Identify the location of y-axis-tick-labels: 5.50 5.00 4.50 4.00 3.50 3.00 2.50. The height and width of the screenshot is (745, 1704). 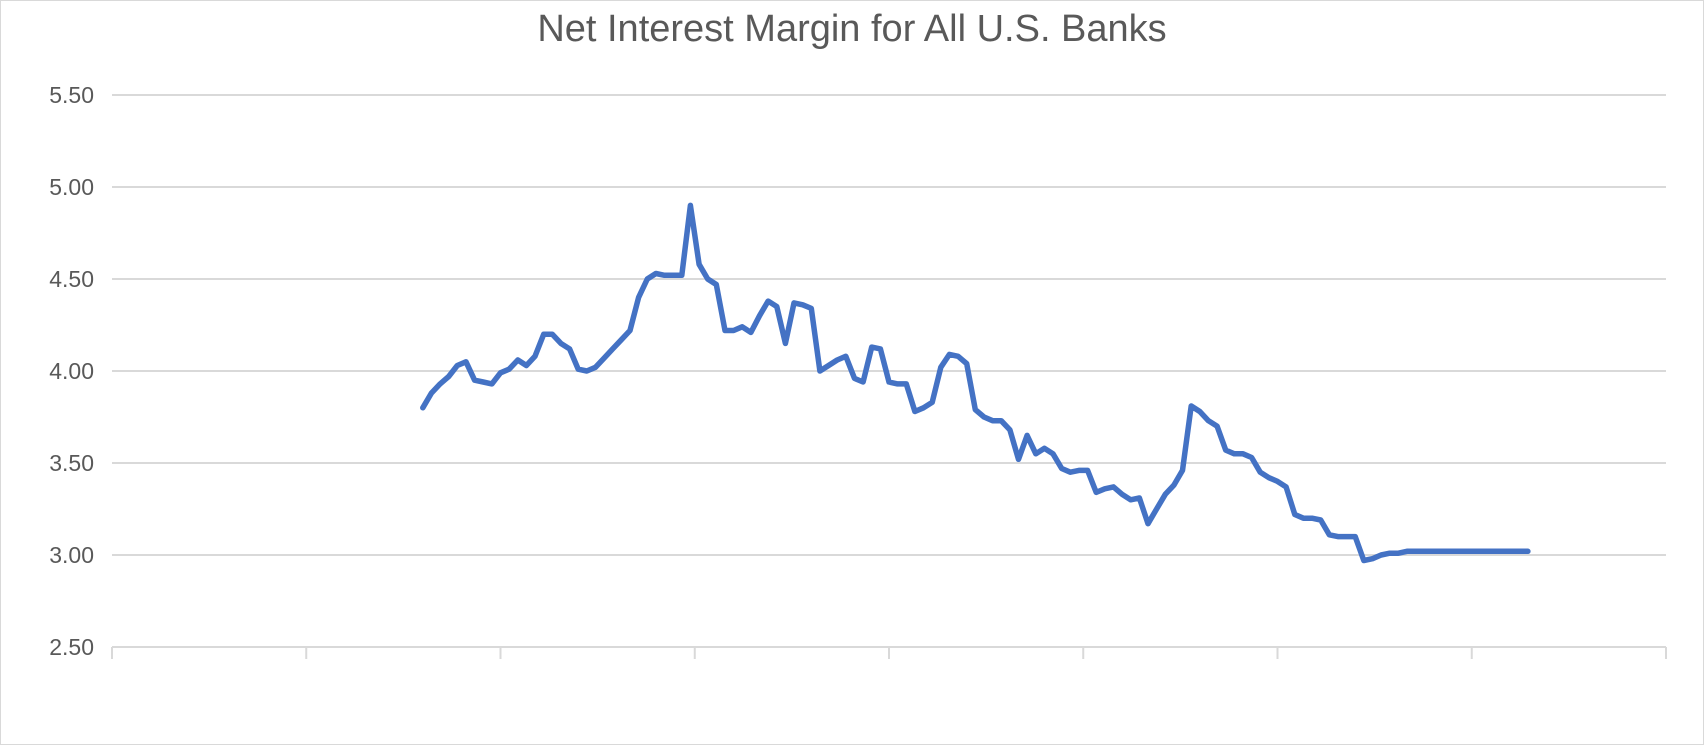
(71, 371).